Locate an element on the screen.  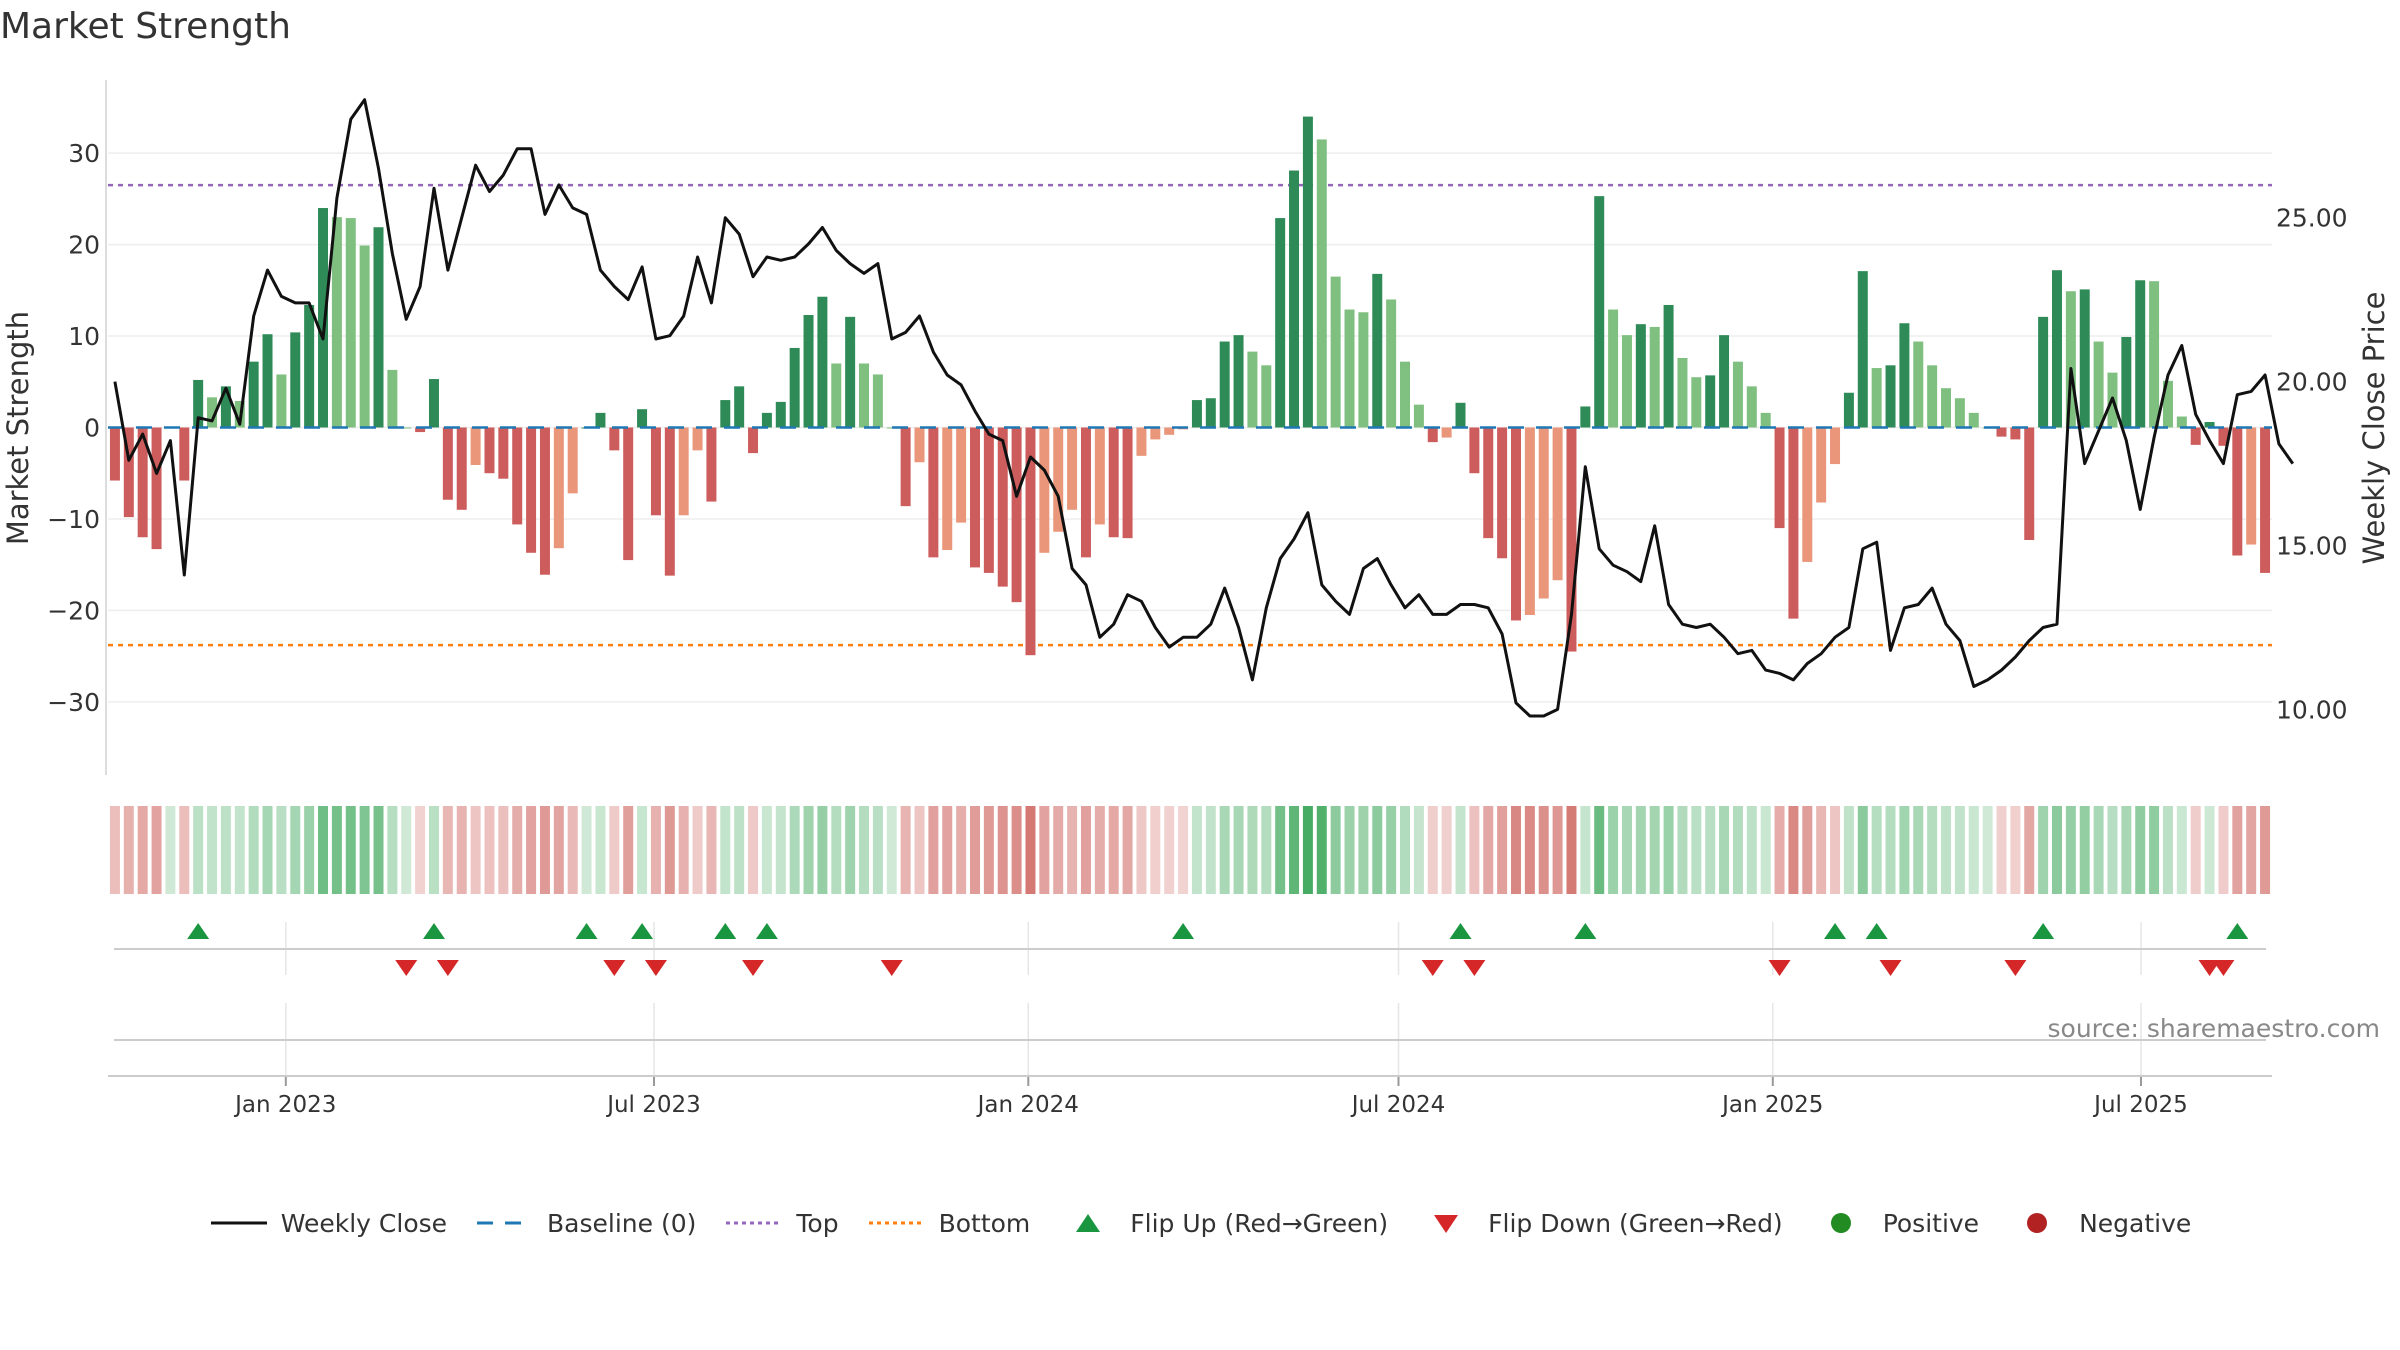
y-tick-label-left: −20 is located at coordinates (73, 610).